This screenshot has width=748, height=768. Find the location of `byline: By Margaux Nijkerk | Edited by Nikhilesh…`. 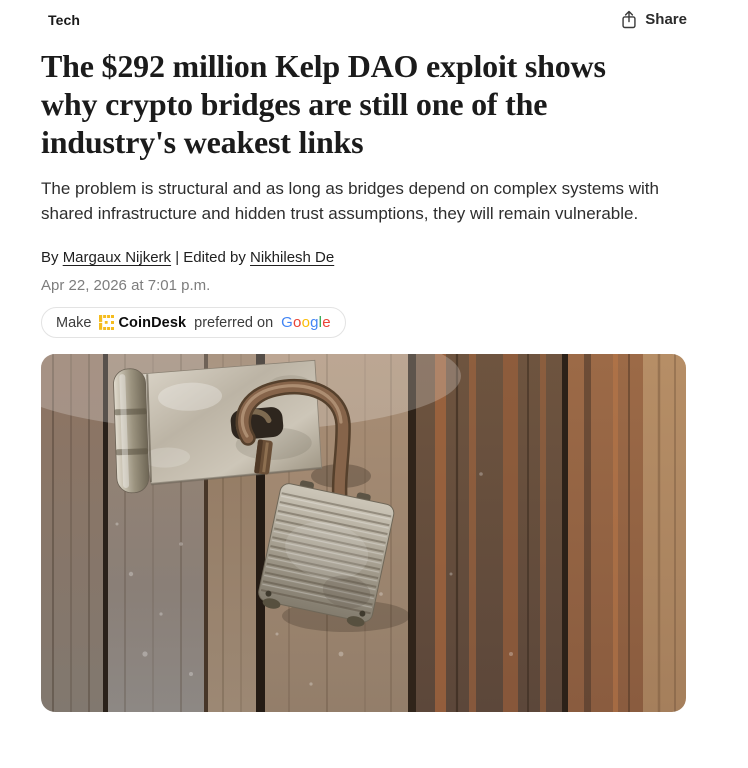

byline: By Margaux Nijkerk | Edited by Nikhilesh… is located at coordinates (364, 257).